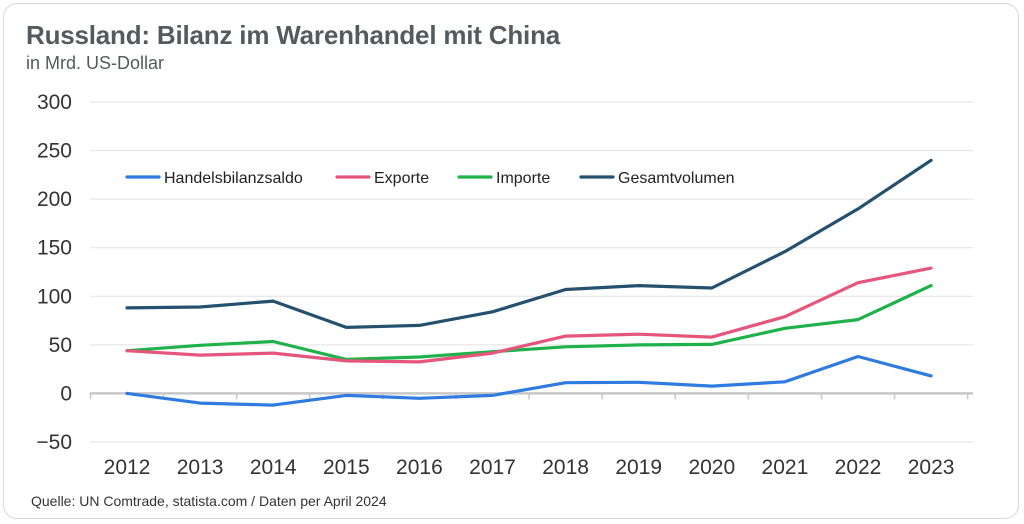  What do you see at coordinates (529, 322) in the screenshot?
I see `series-line-importe` at bounding box center [529, 322].